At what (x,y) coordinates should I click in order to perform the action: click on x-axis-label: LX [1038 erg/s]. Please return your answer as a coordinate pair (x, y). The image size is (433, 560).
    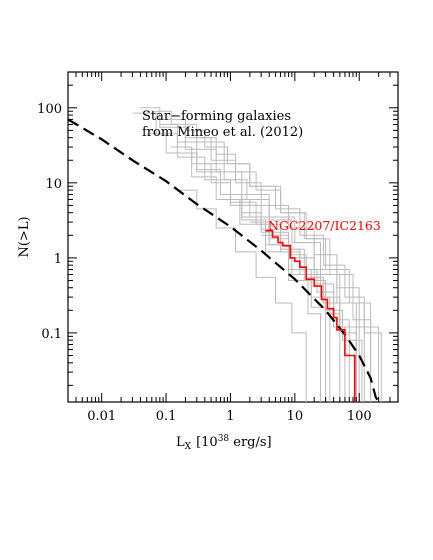
    Looking at the image, I should click on (224, 443).